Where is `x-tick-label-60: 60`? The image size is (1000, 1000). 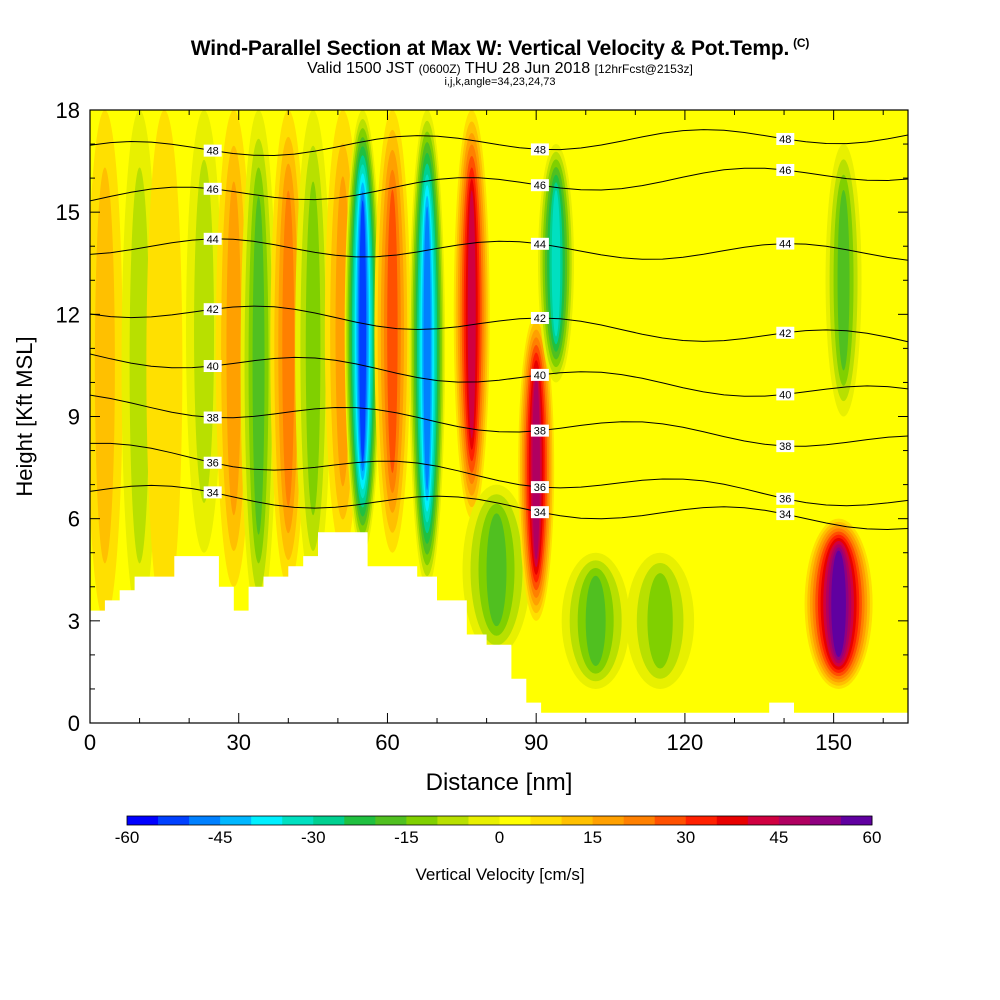
x-tick-label-60: 60 is located at coordinates (387, 742).